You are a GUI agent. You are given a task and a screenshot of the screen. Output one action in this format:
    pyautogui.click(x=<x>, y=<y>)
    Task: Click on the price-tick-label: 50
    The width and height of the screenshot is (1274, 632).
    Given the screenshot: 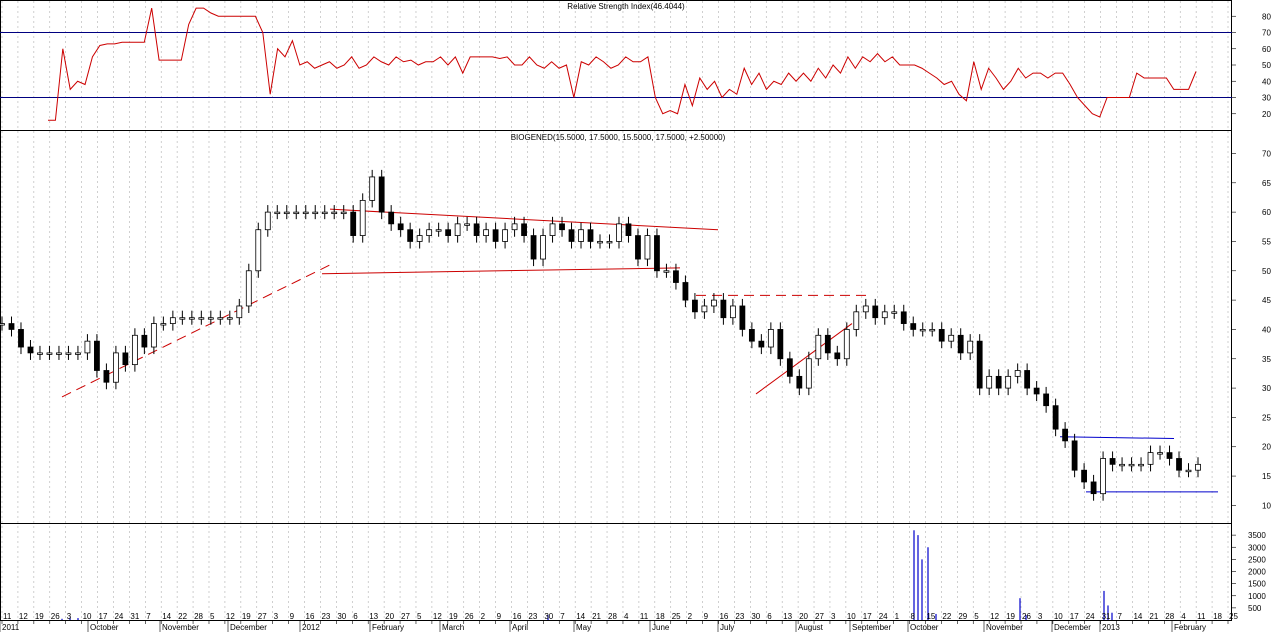 What is the action you would take?
    pyautogui.click(x=1266, y=271)
    